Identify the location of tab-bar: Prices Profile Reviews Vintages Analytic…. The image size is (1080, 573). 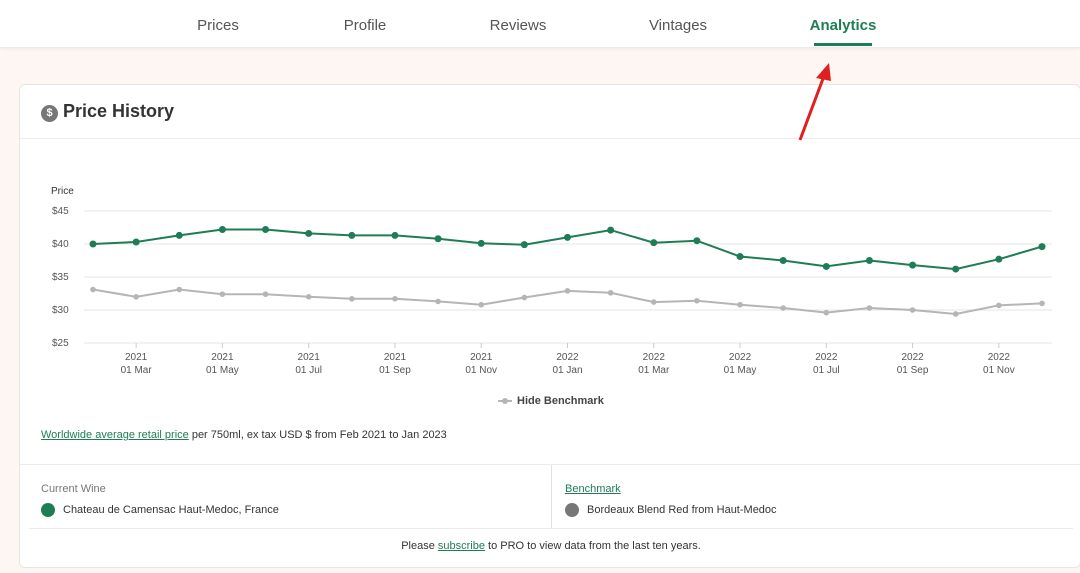
(540, 24).